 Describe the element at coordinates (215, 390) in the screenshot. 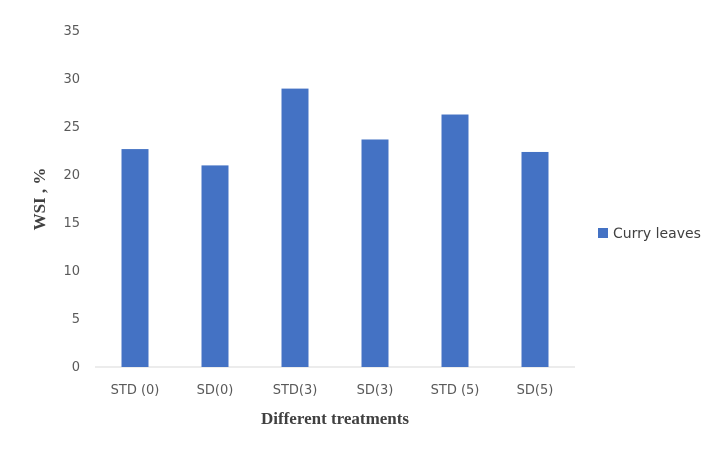

I see `x-tick-label: SD(0)` at that location.